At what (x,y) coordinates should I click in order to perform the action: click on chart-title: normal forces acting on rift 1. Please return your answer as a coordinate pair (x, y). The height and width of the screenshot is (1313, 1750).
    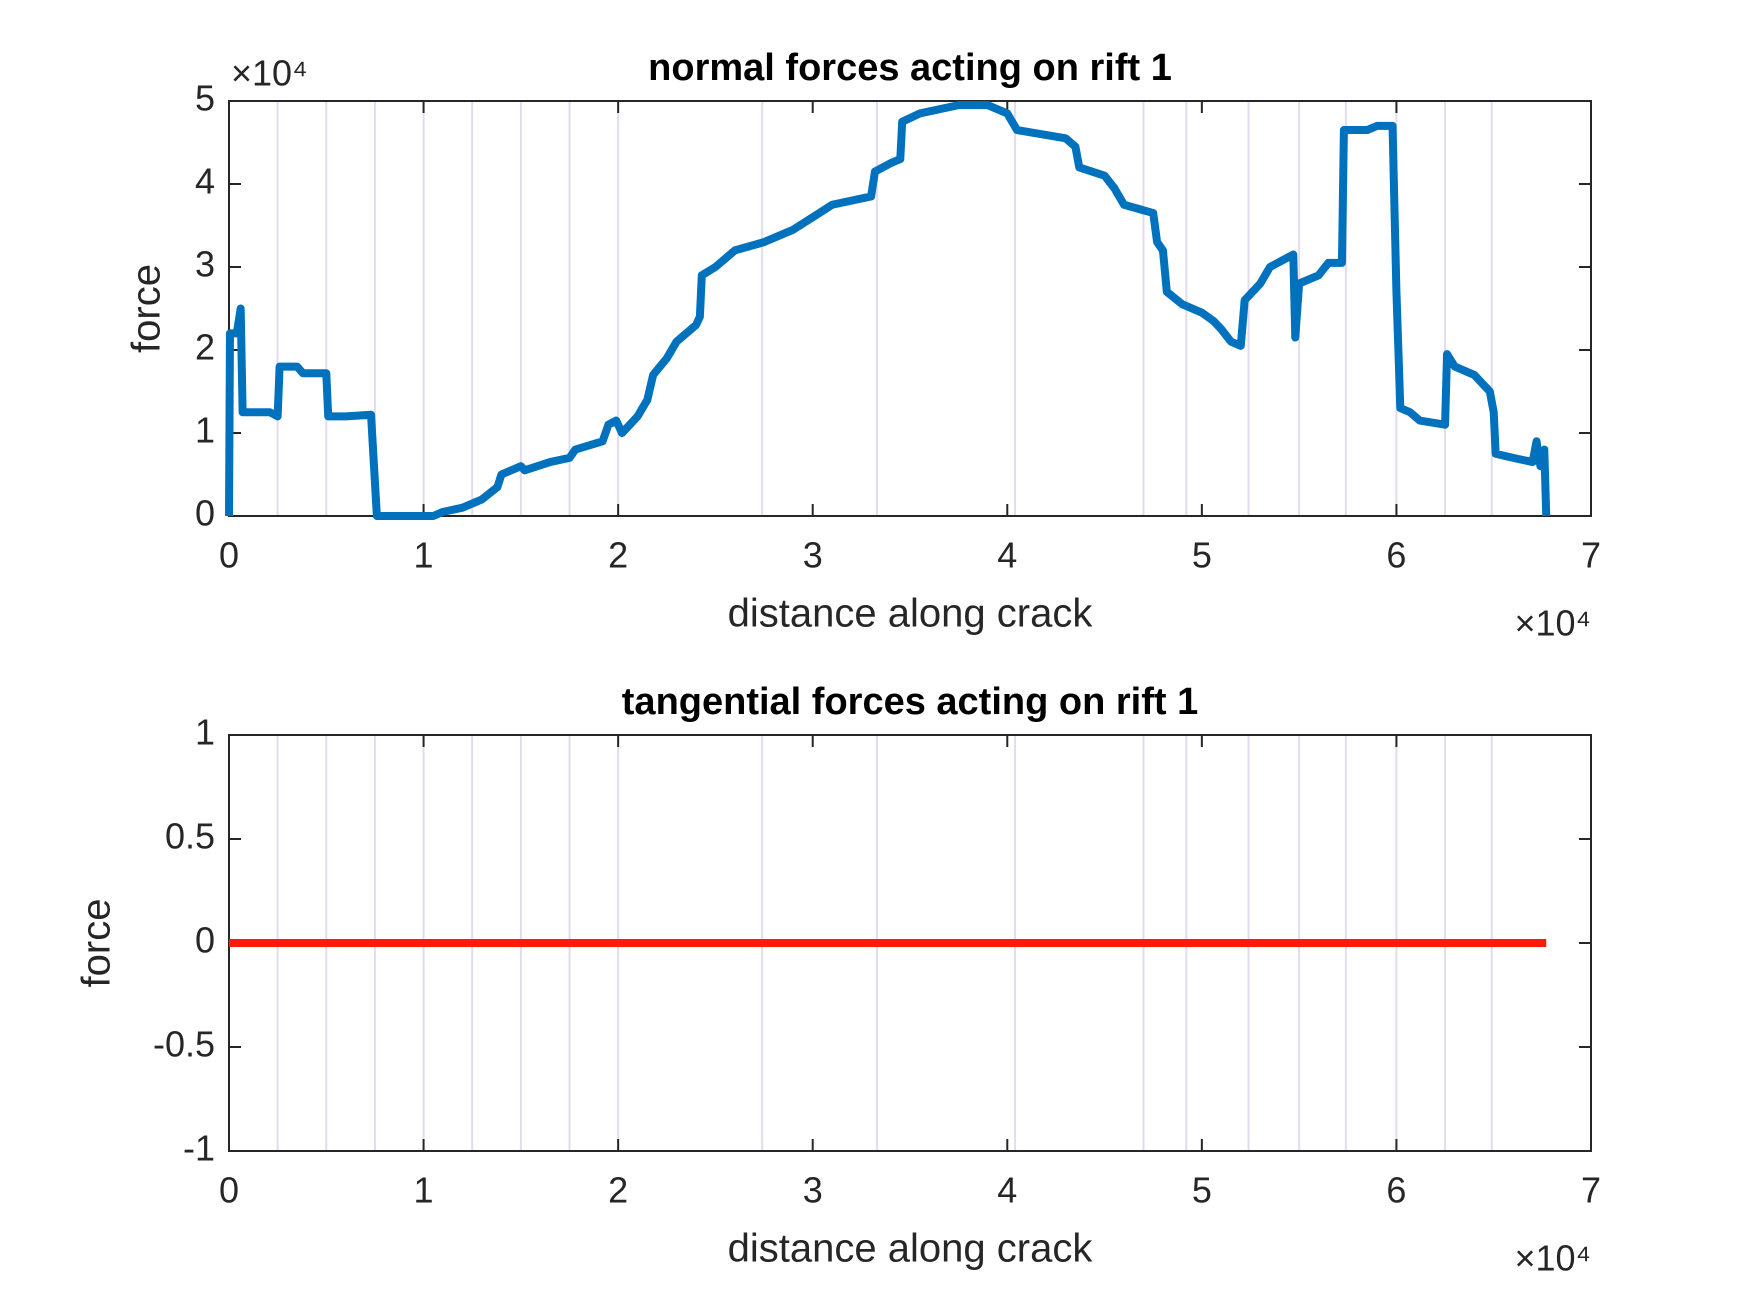
    Looking at the image, I should click on (910, 68).